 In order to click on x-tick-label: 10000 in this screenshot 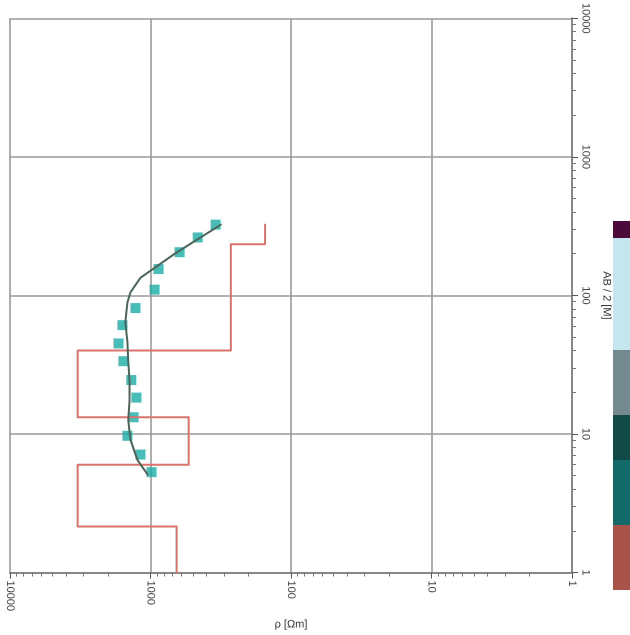, I will do `click(10, 596)`.